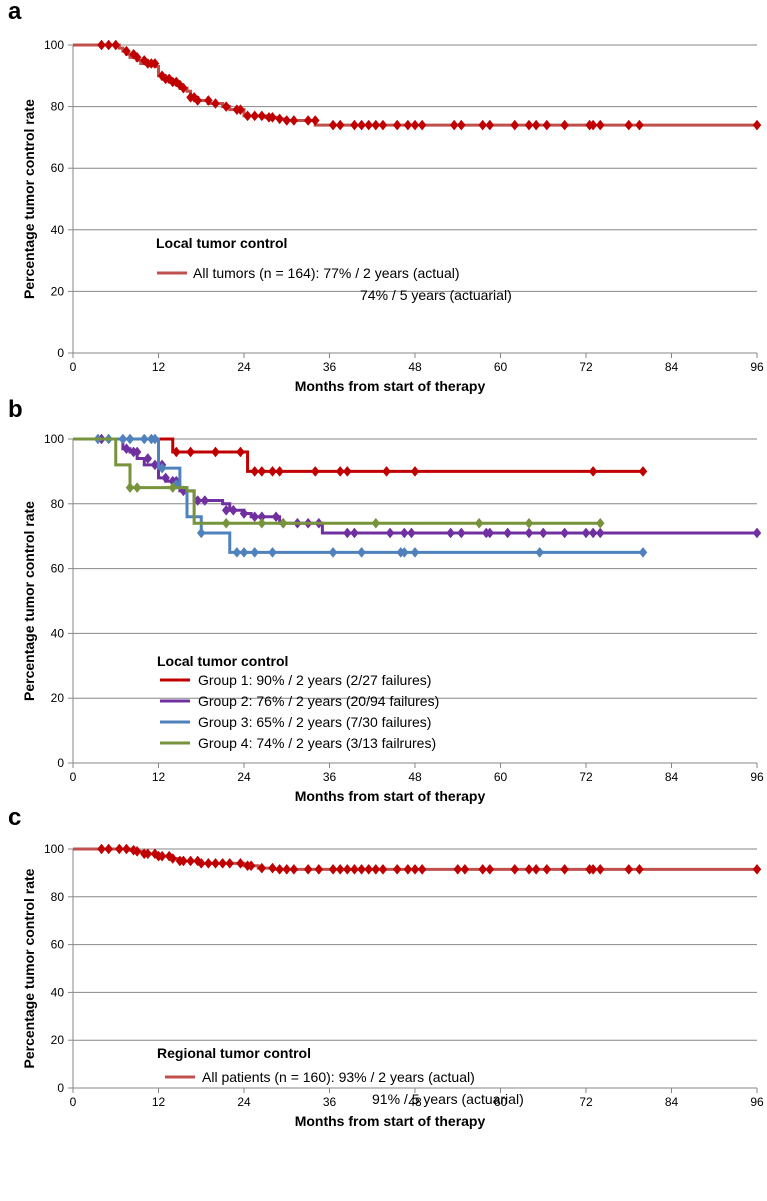  Describe the element at coordinates (358, 495) in the screenshot. I see `series-line` at that location.